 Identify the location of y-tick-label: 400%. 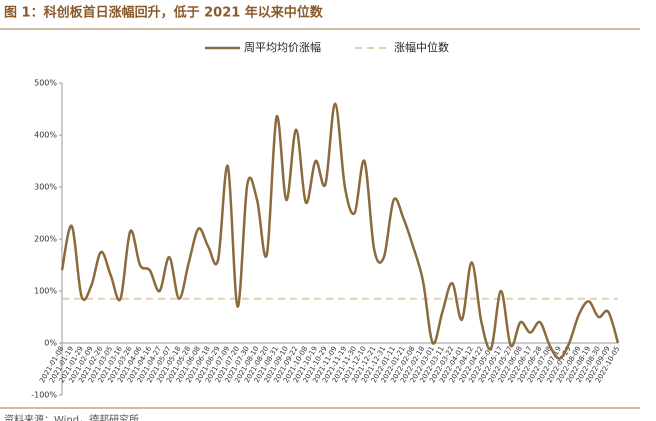
(45, 135).